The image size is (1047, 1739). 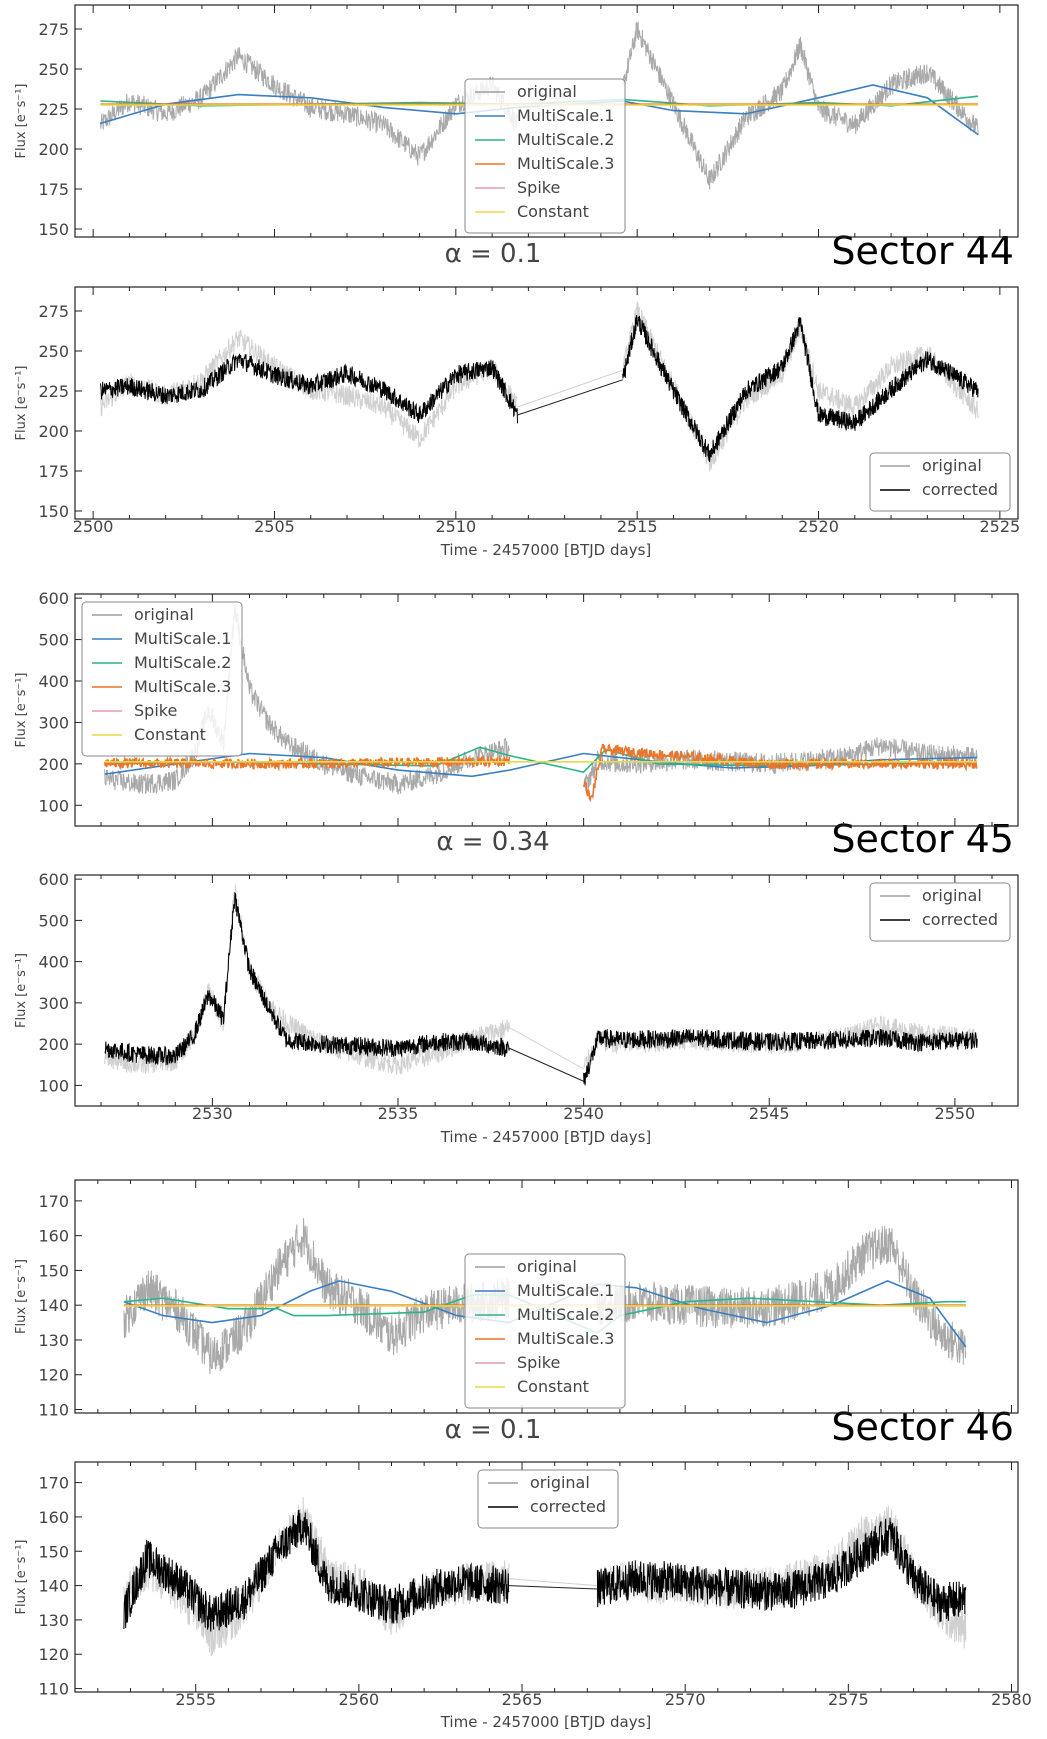 What do you see at coordinates (398, 1113) in the screenshot?
I see `x-tick-label: 2535` at bounding box center [398, 1113].